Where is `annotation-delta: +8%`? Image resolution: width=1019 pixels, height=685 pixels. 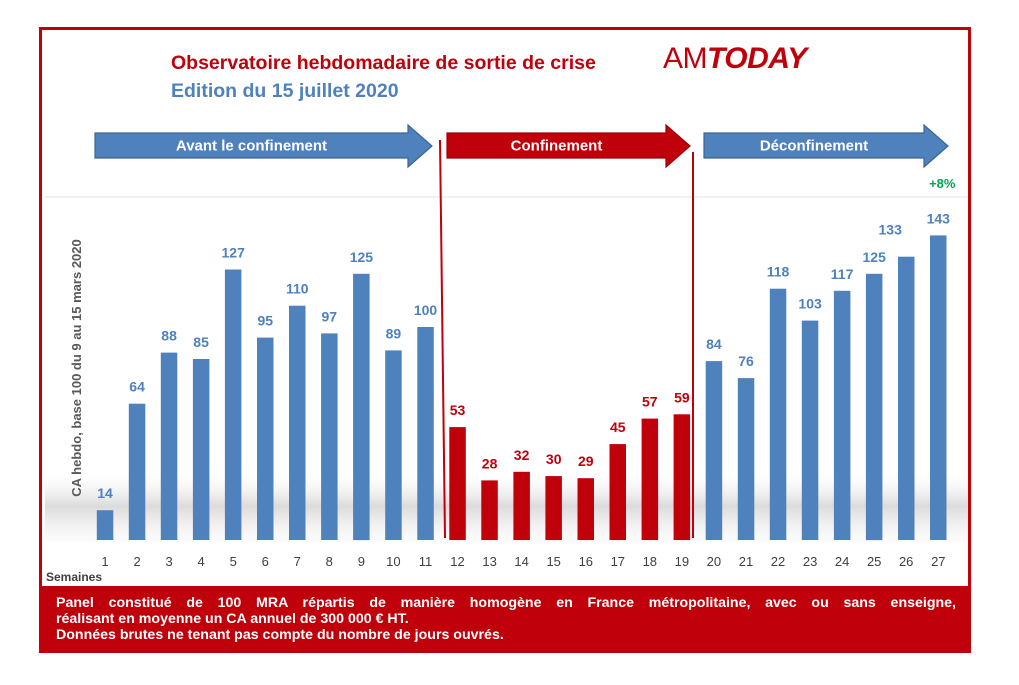
annotation-delta: +8% is located at coordinates (942, 183).